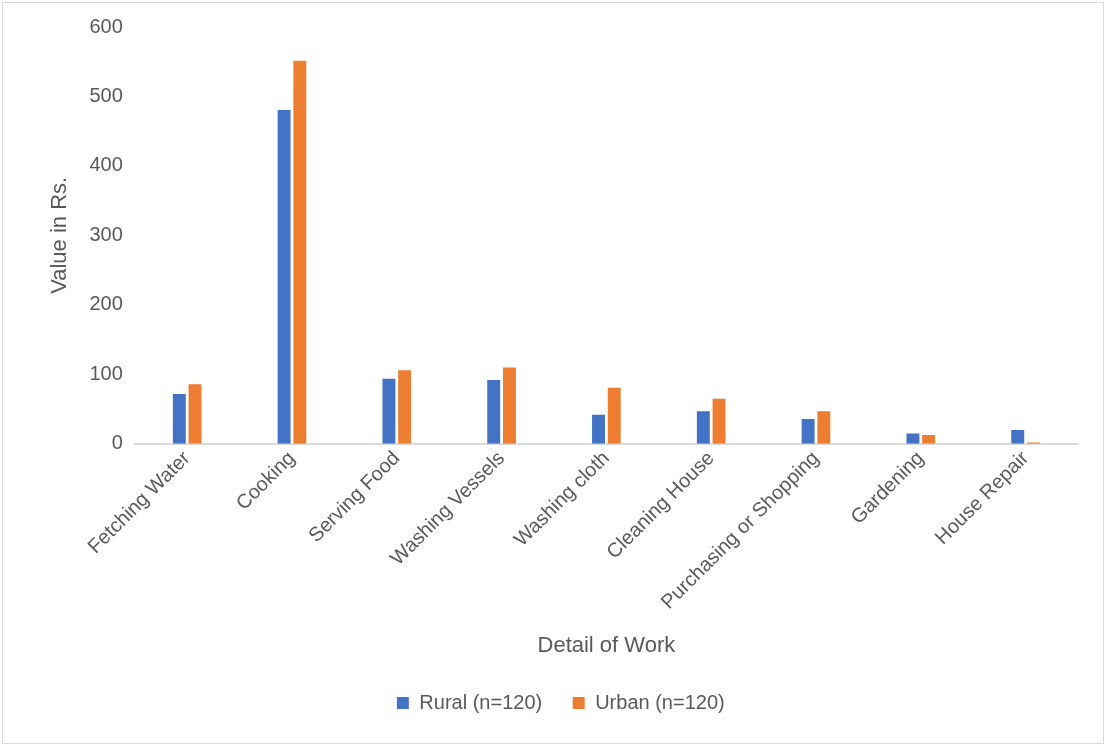 The image size is (1115, 745). I want to click on y-tick-label: 500, so click(106, 94).